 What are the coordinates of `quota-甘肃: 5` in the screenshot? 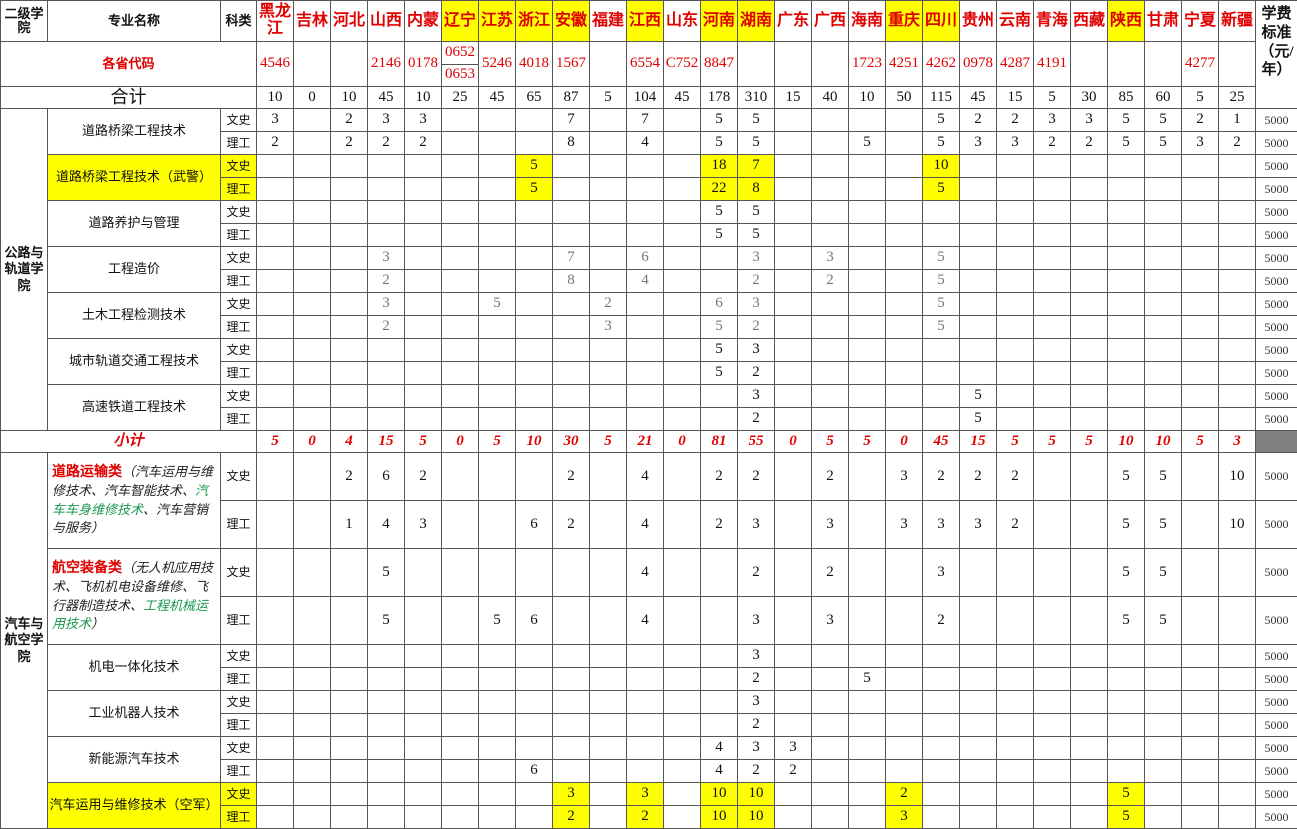 It's located at (1163, 525).